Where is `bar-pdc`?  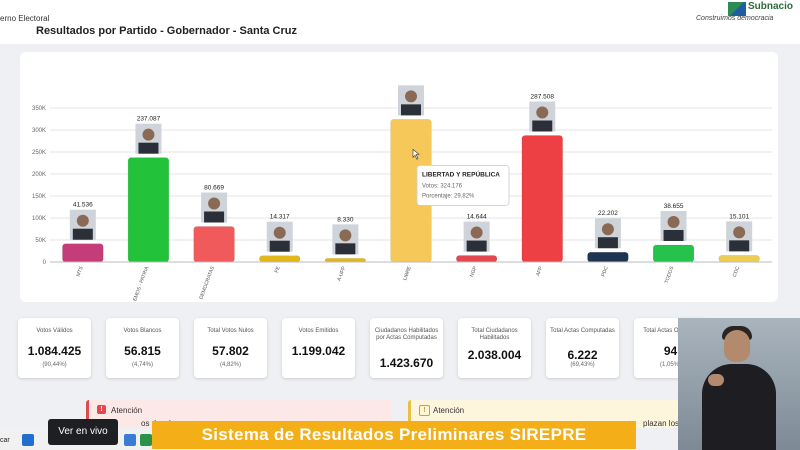
bar-pdc is located at coordinates (608, 257).